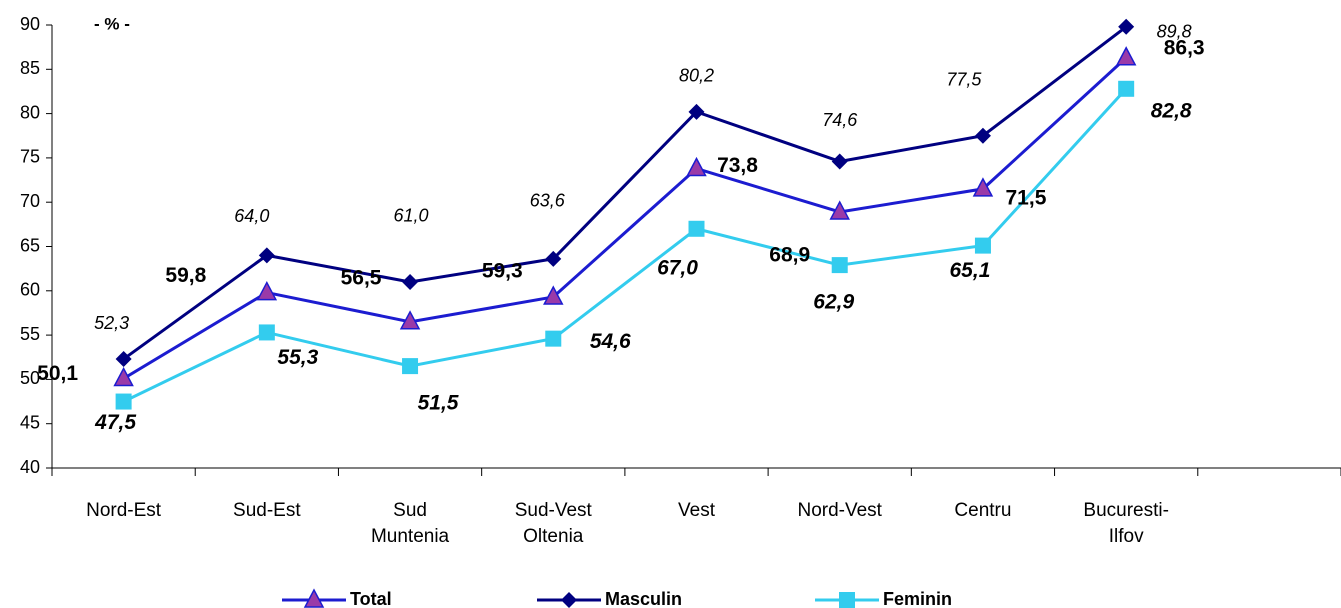 The height and width of the screenshot is (608, 1341). Describe the element at coordinates (267, 510) in the screenshot. I see `x-tick-label: Sud-Est` at that location.